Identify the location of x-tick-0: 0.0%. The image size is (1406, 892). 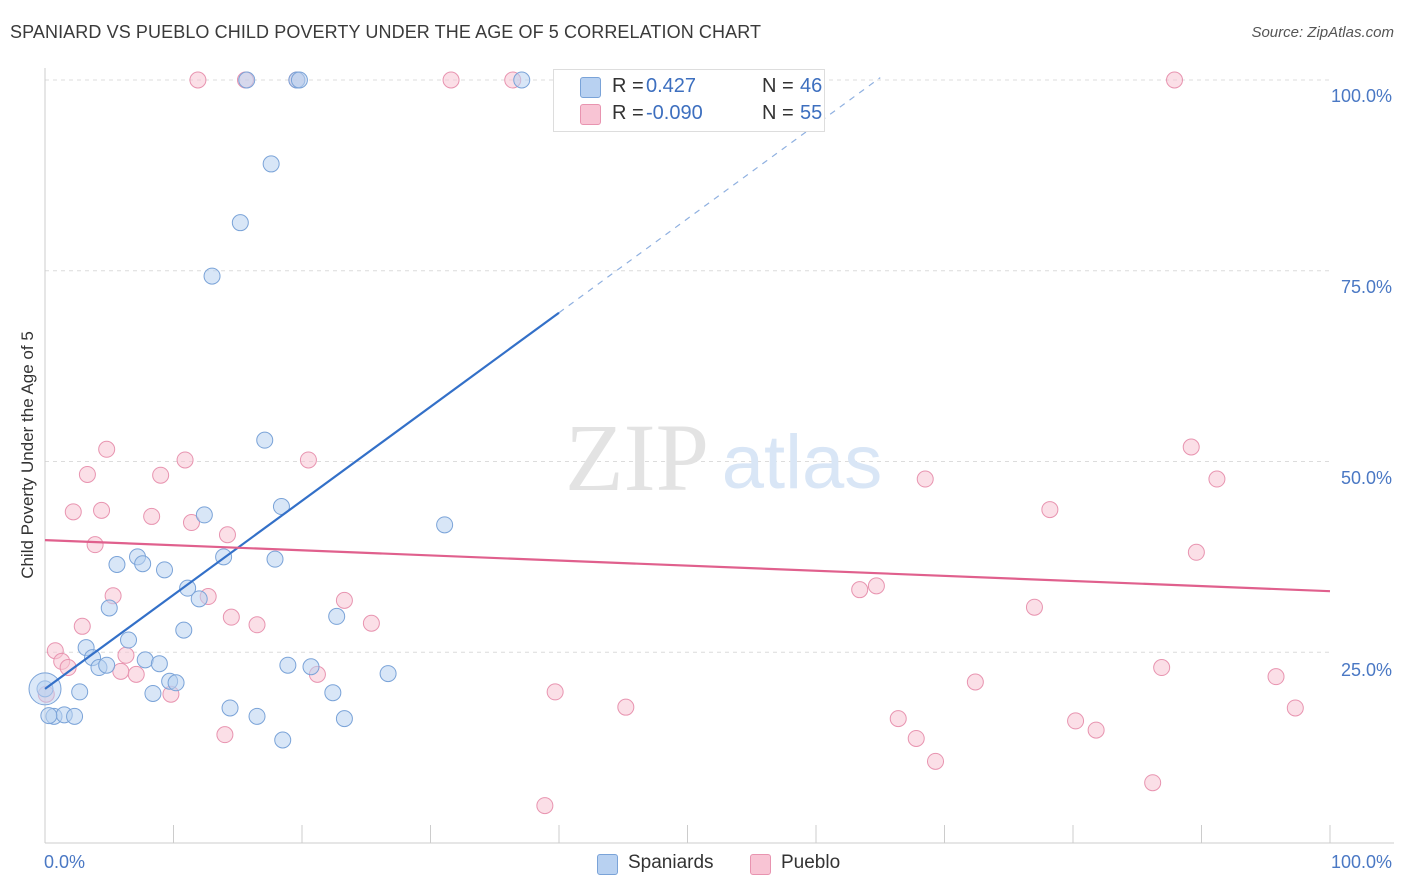
(65, 862).